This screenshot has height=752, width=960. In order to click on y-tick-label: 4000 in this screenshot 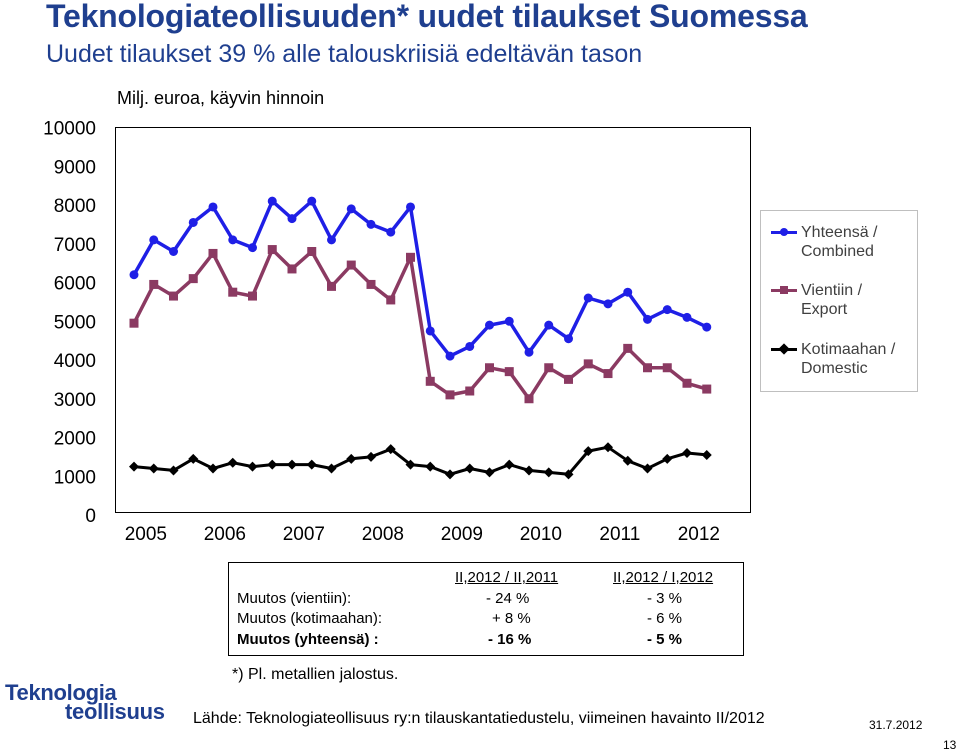, I will do `click(75, 361)`.